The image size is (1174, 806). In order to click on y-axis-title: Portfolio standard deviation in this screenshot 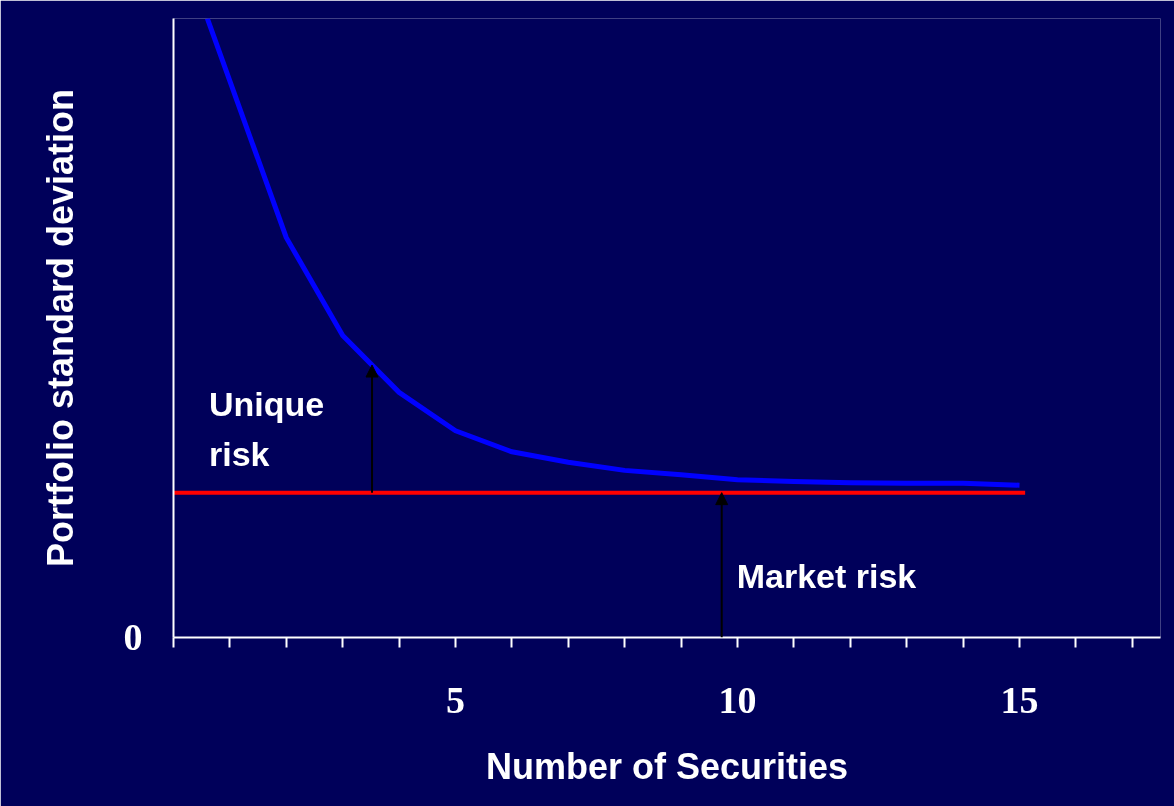, I will do `click(60, 328)`.